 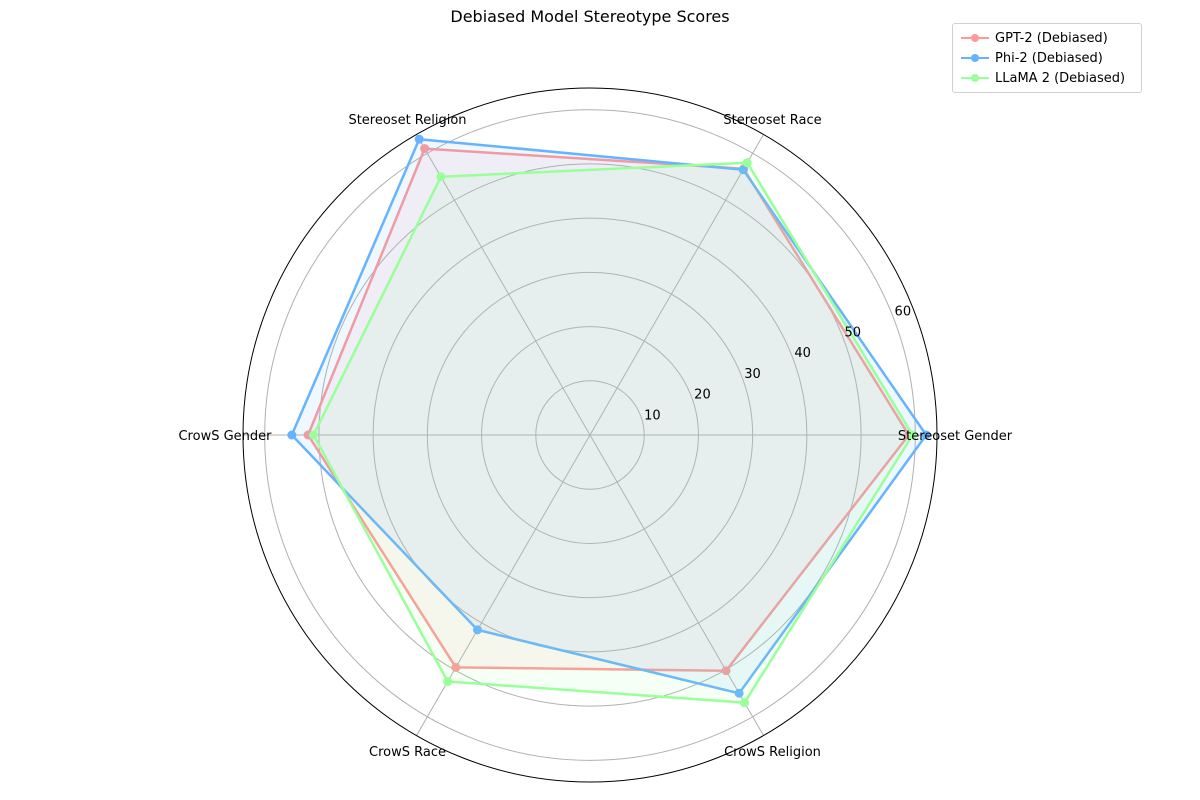 What do you see at coordinates (1060, 78) in the screenshot?
I see `legend-label-llama2: LLaMA 2 (Debiased)` at bounding box center [1060, 78].